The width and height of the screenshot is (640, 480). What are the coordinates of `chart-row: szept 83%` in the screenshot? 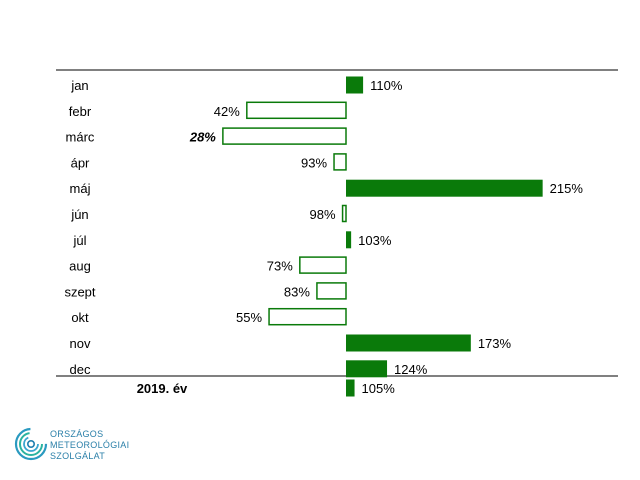 It's located at (205, 291).